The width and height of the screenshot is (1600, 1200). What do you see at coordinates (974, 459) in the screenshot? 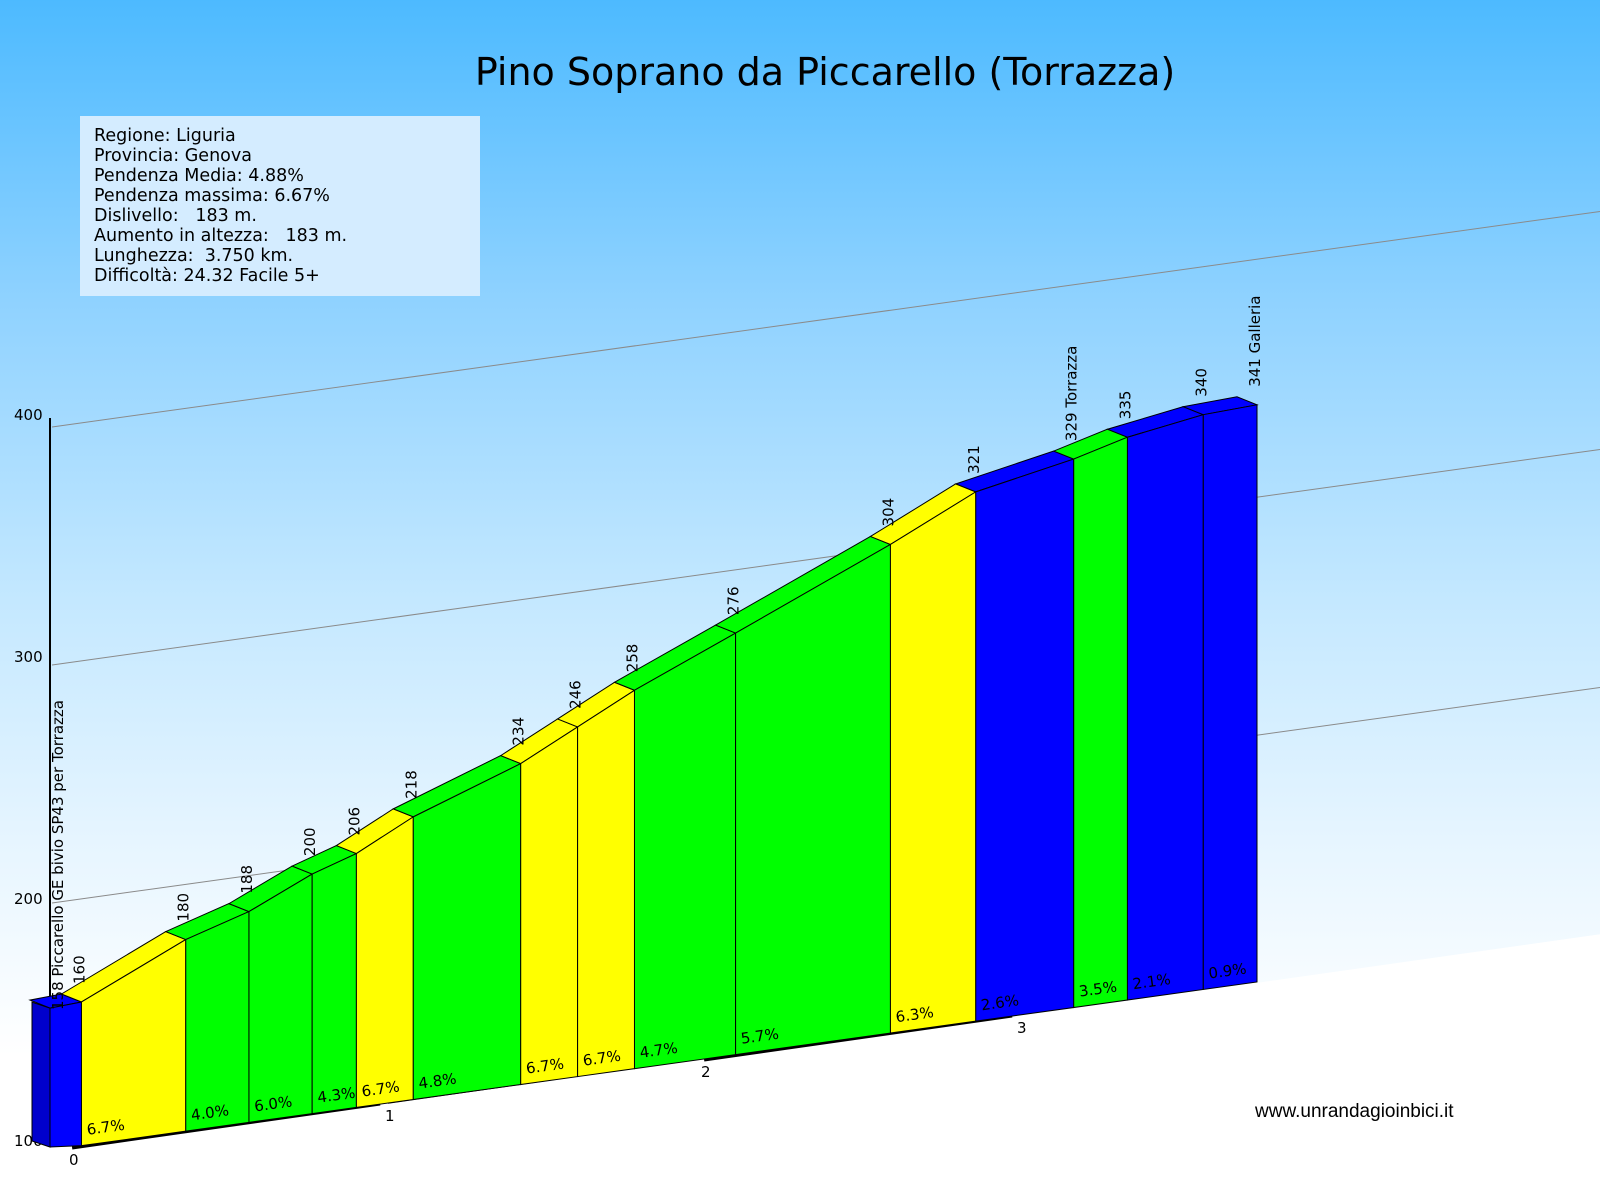
I see `elevation-label-11: 321` at bounding box center [974, 459].